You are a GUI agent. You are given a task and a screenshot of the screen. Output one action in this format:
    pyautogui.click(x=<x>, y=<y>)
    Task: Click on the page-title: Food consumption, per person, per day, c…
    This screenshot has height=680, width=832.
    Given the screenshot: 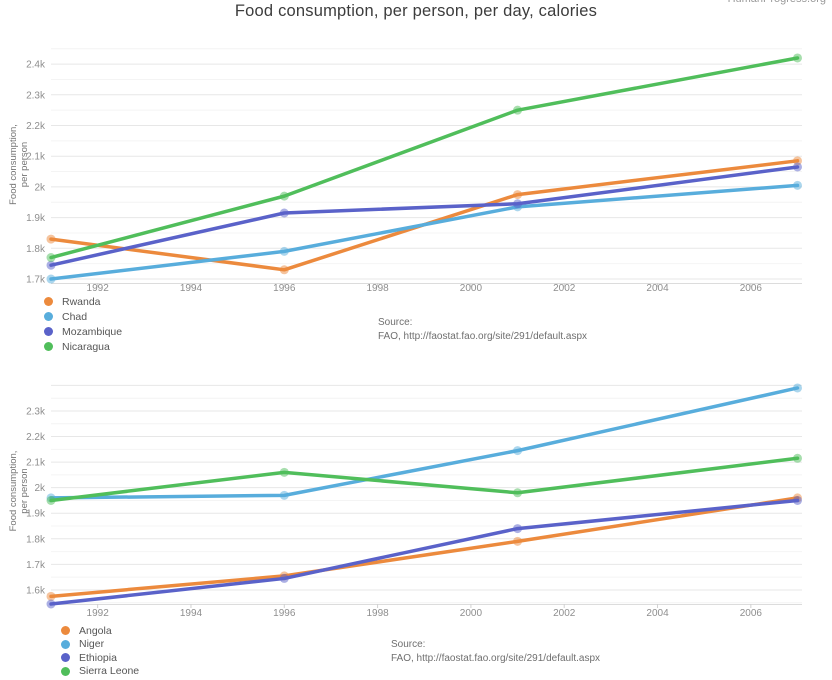 What is the action you would take?
    pyautogui.click(x=416, y=11)
    